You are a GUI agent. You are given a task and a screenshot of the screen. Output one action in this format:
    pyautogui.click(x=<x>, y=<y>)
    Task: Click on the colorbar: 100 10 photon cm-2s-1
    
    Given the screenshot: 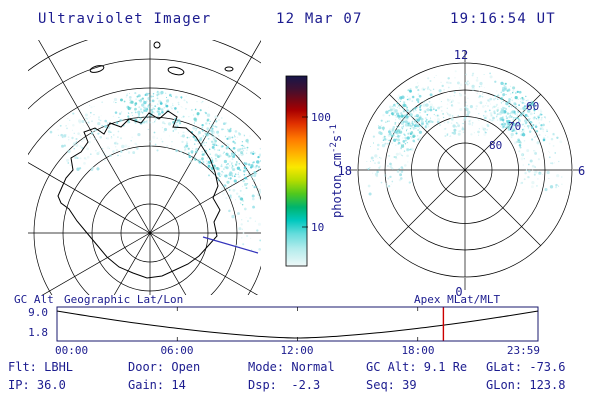 What is the action you would take?
    pyautogui.click(x=314, y=171)
    